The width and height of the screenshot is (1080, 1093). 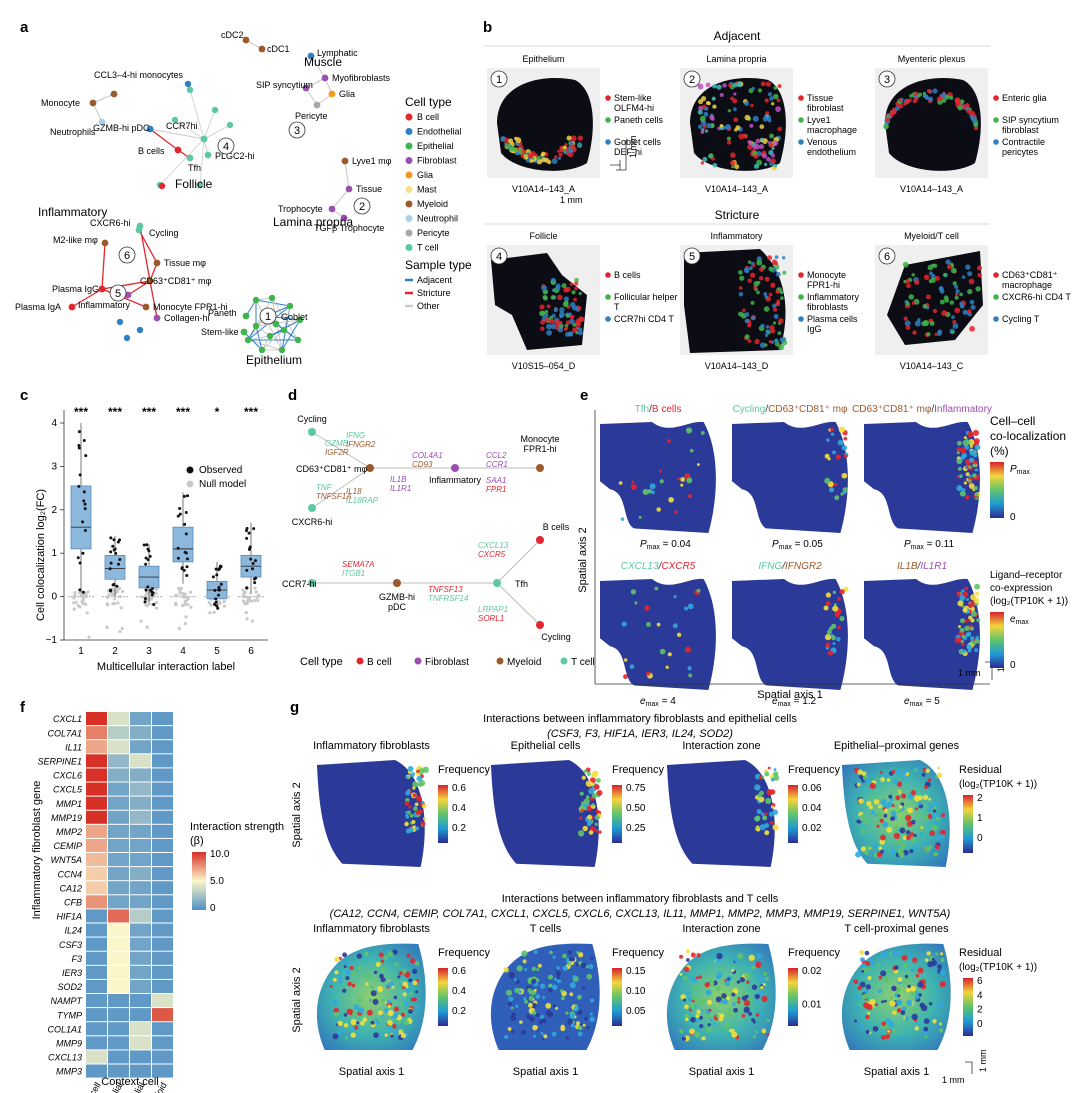 I want to click on legend-swatch-neutrophil, so click(x=409, y=218).